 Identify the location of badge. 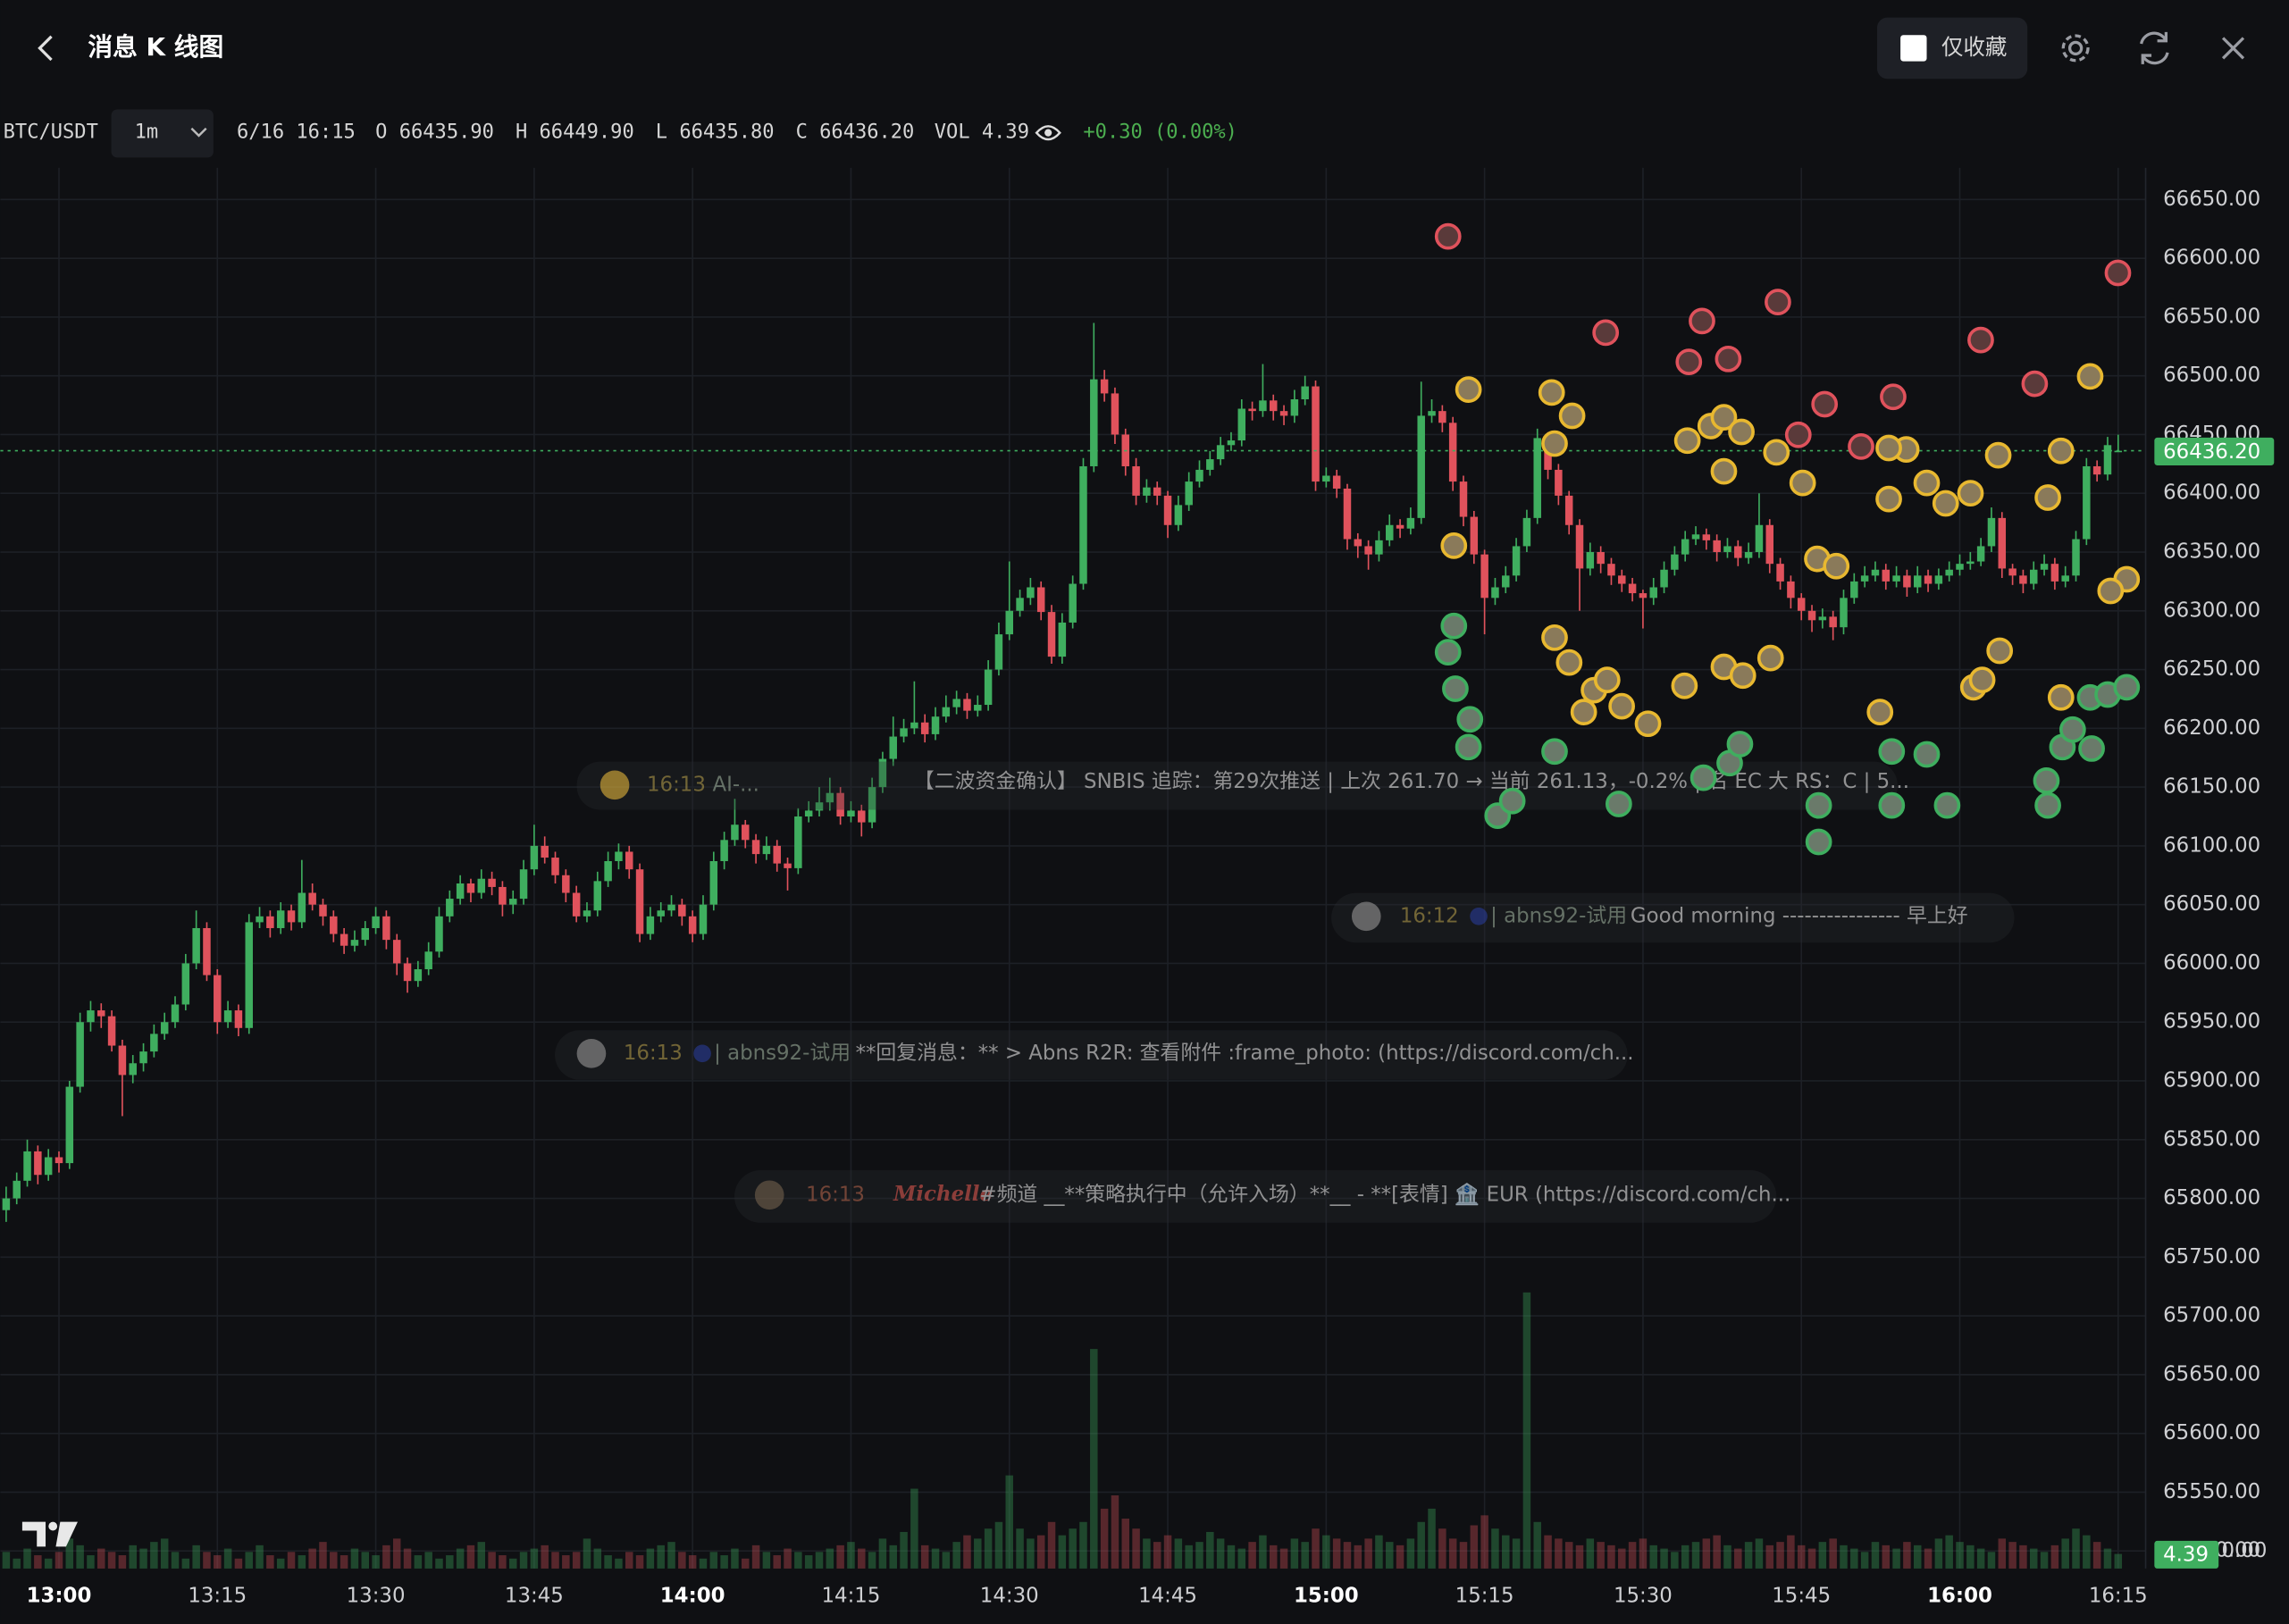
(1479, 916).